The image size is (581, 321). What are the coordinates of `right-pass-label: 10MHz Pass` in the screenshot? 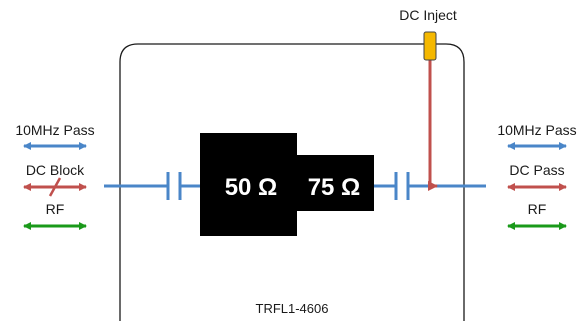 It's located at (536, 130).